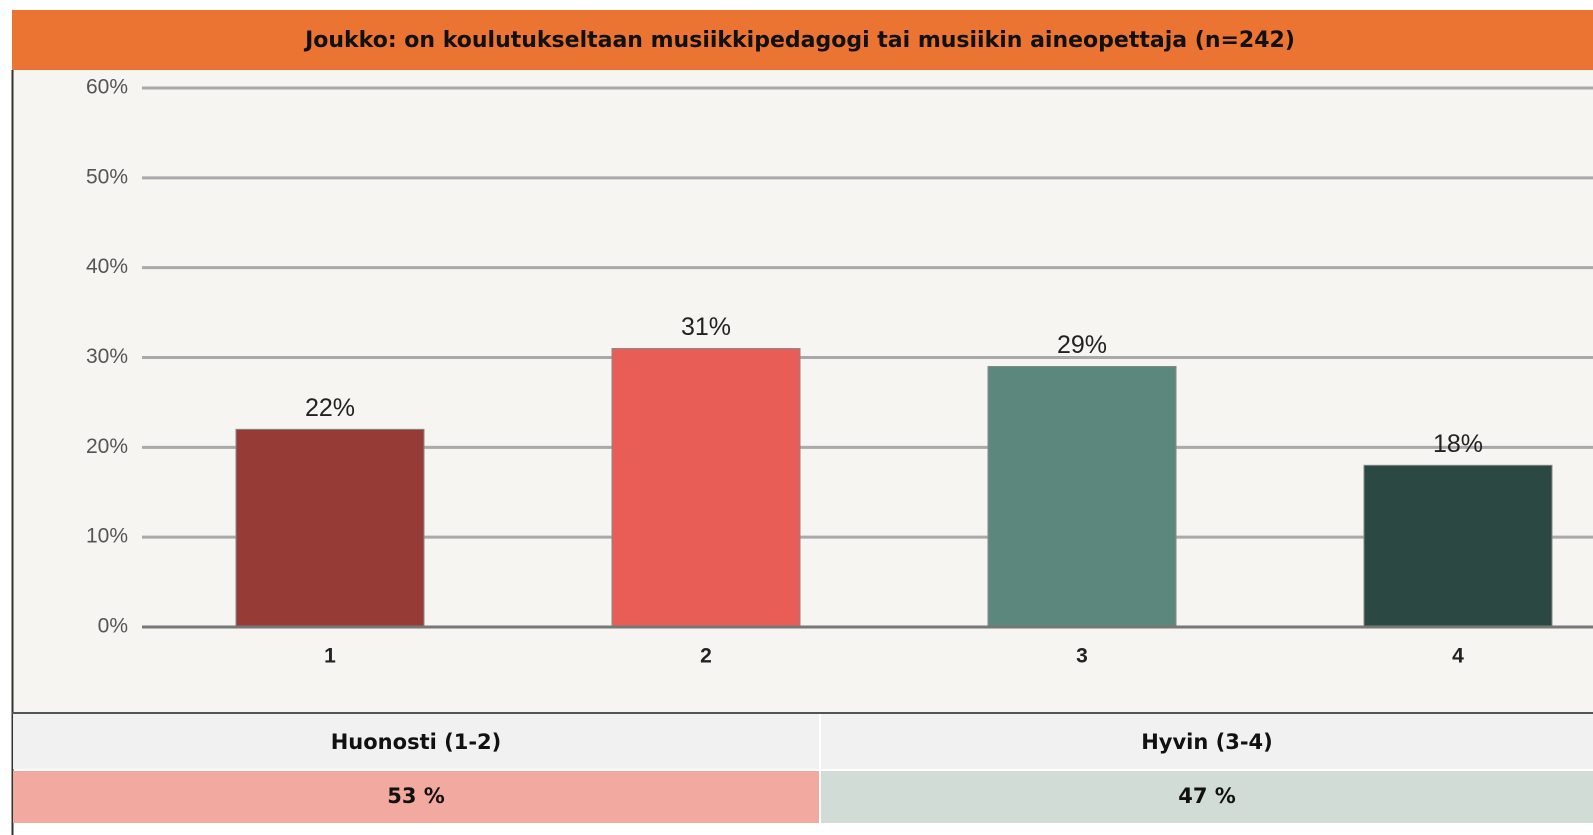 This screenshot has width=1593, height=835. Describe the element at coordinates (107, 356) in the screenshot. I see `y-tick-label: 30%` at that location.